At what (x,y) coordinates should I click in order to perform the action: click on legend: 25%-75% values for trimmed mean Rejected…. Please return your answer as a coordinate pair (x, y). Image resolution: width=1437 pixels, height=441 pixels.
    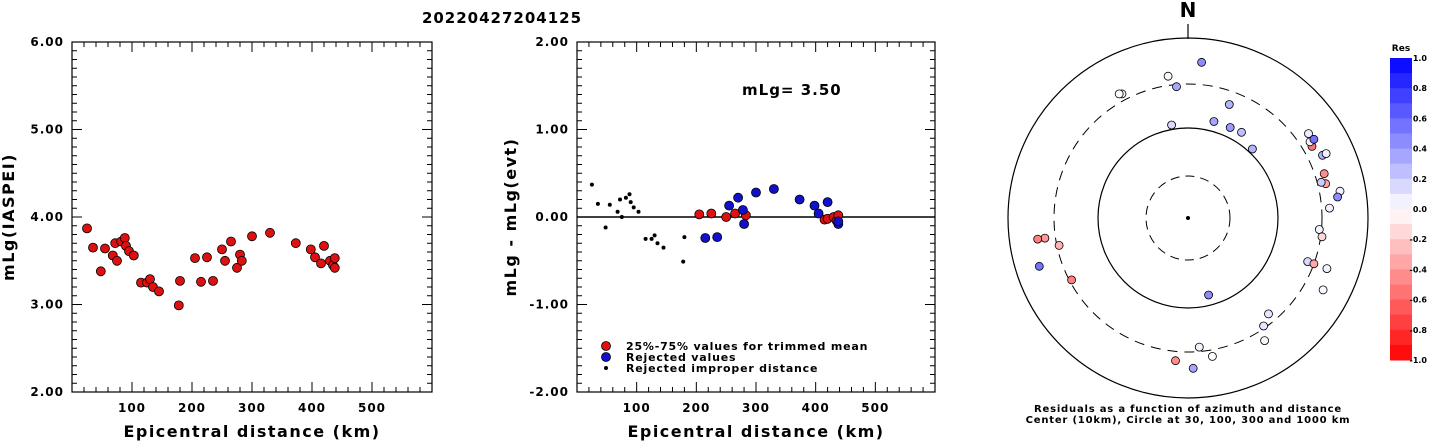
    Looking at the image, I should click on (734, 357).